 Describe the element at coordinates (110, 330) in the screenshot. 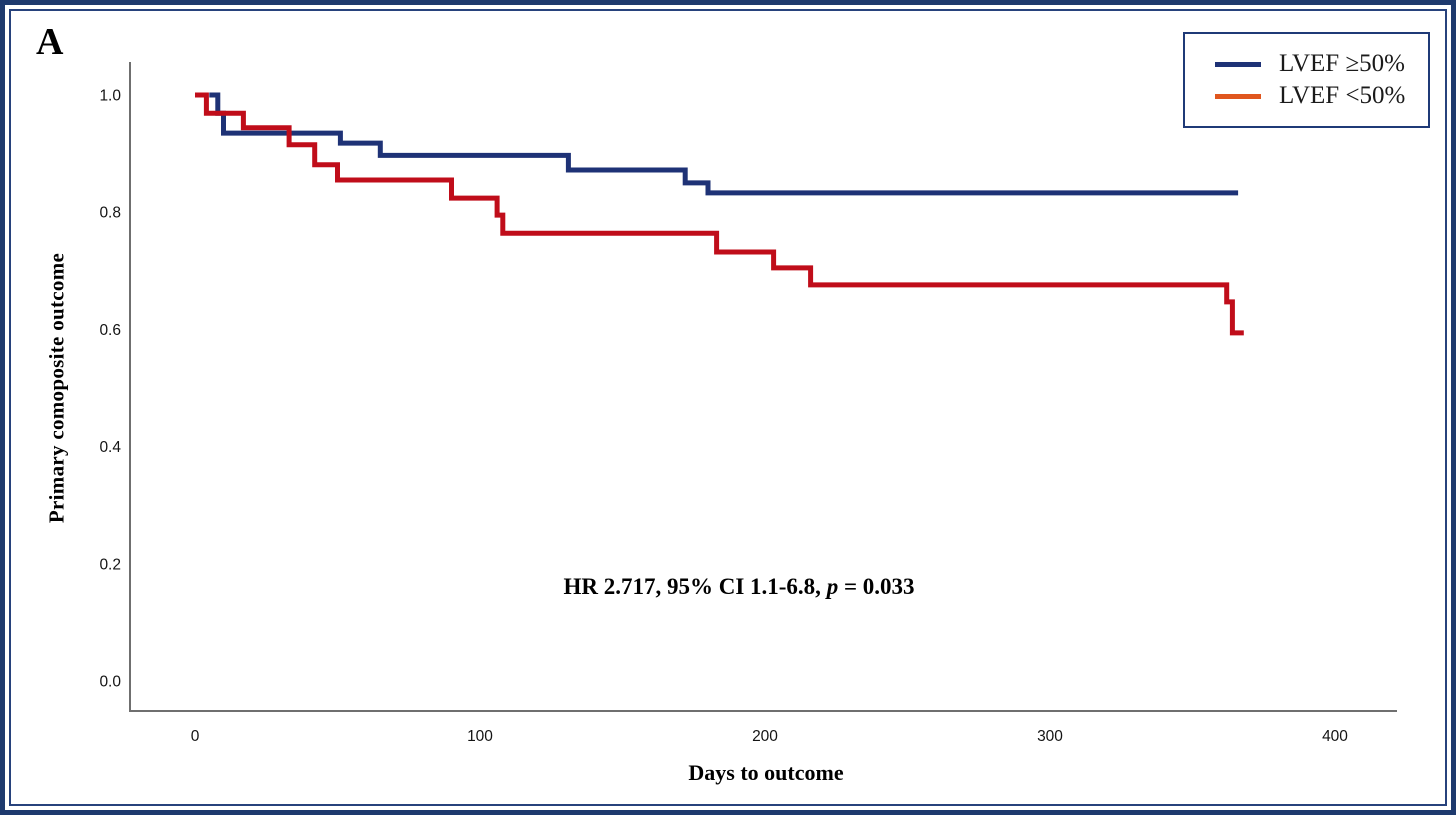

I see `y-tick-label: 0.6` at that location.